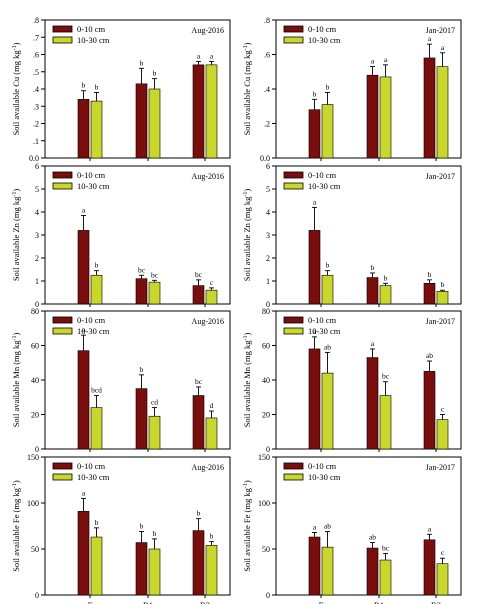  Describe the element at coordinates (212, 282) in the screenshot. I see `significance-letter: c` at that location.